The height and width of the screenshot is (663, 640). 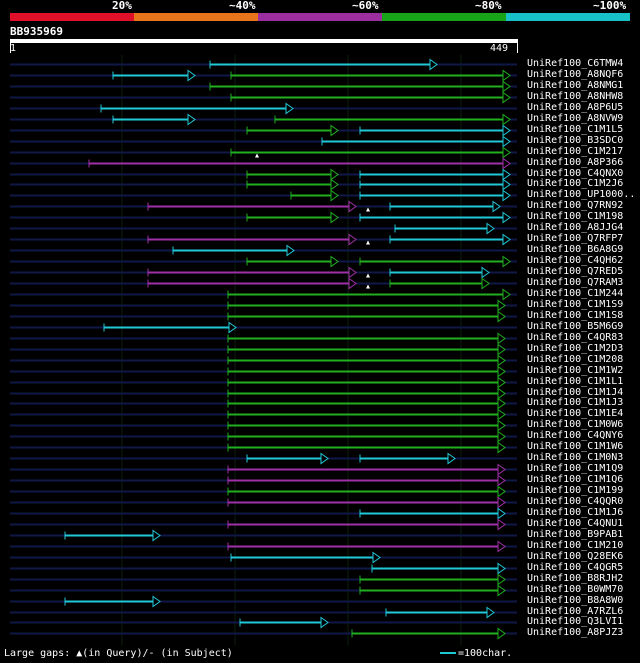 I want to click on hit-name-link: UniRef100_C6TMW4, so click(x=575, y=63).